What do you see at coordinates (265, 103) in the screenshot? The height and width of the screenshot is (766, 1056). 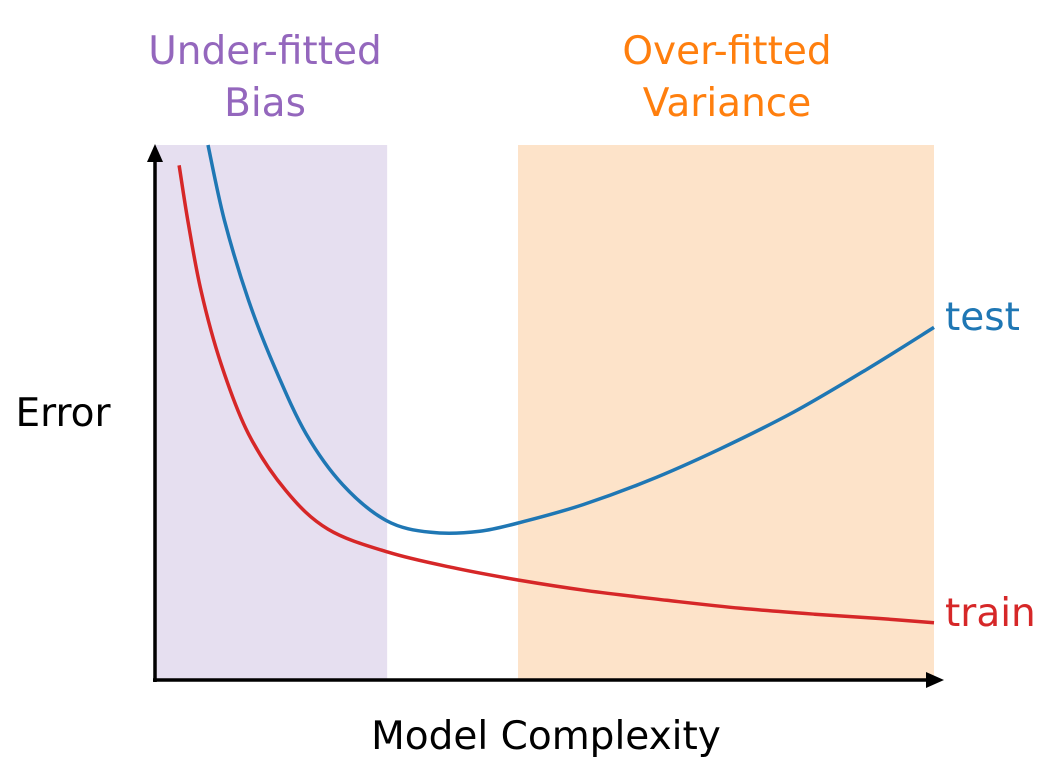 I see `bias-title: Bias` at bounding box center [265, 103].